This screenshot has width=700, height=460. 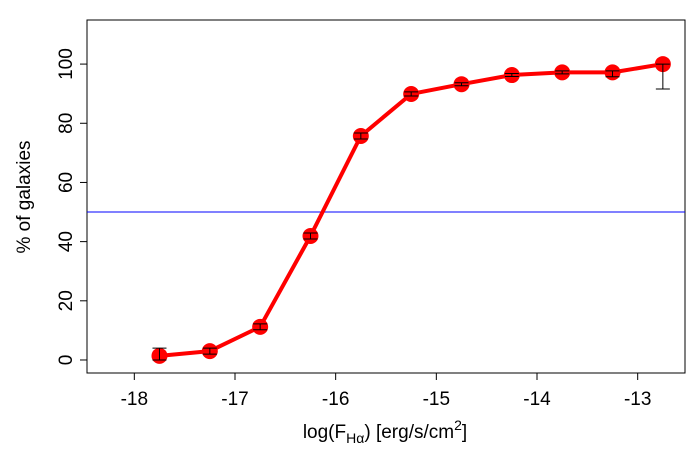 I want to click on x-tick-label: -13, so click(x=637, y=399).